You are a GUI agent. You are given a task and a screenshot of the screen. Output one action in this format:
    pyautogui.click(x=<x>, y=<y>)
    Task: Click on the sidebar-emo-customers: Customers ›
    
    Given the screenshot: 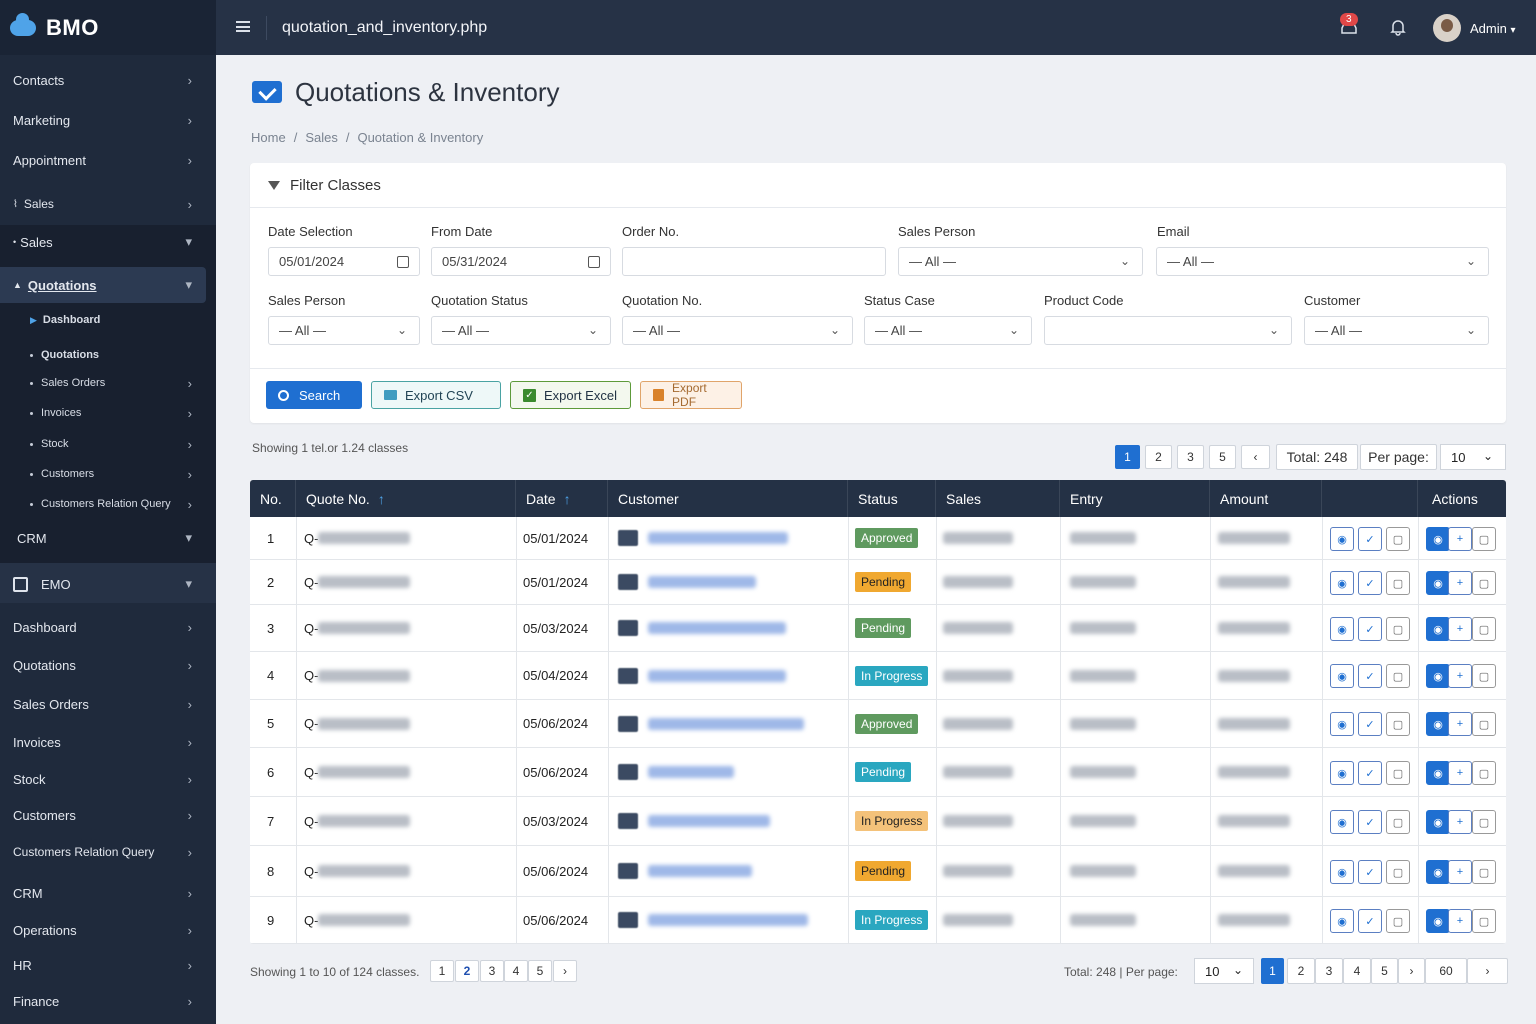 What is the action you would take?
    pyautogui.click(x=108, y=815)
    